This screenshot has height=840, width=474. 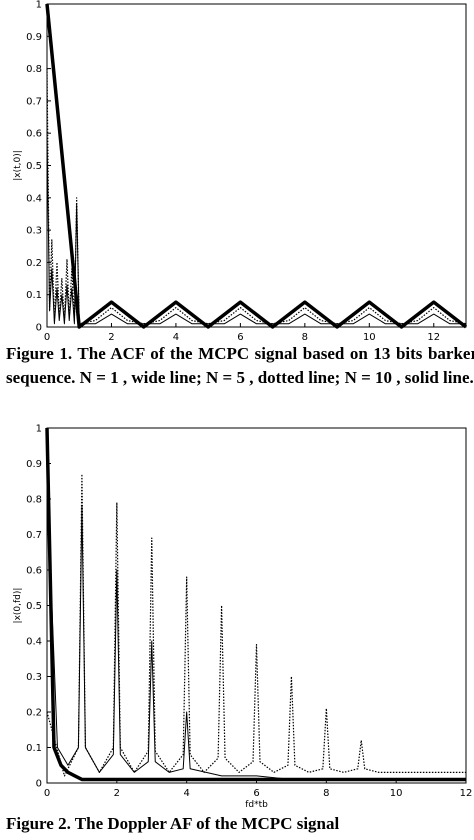 What do you see at coordinates (256, 805) in the screenshot?
I see `x-axis-label: fd*tb` at bounding box center [256, 805].